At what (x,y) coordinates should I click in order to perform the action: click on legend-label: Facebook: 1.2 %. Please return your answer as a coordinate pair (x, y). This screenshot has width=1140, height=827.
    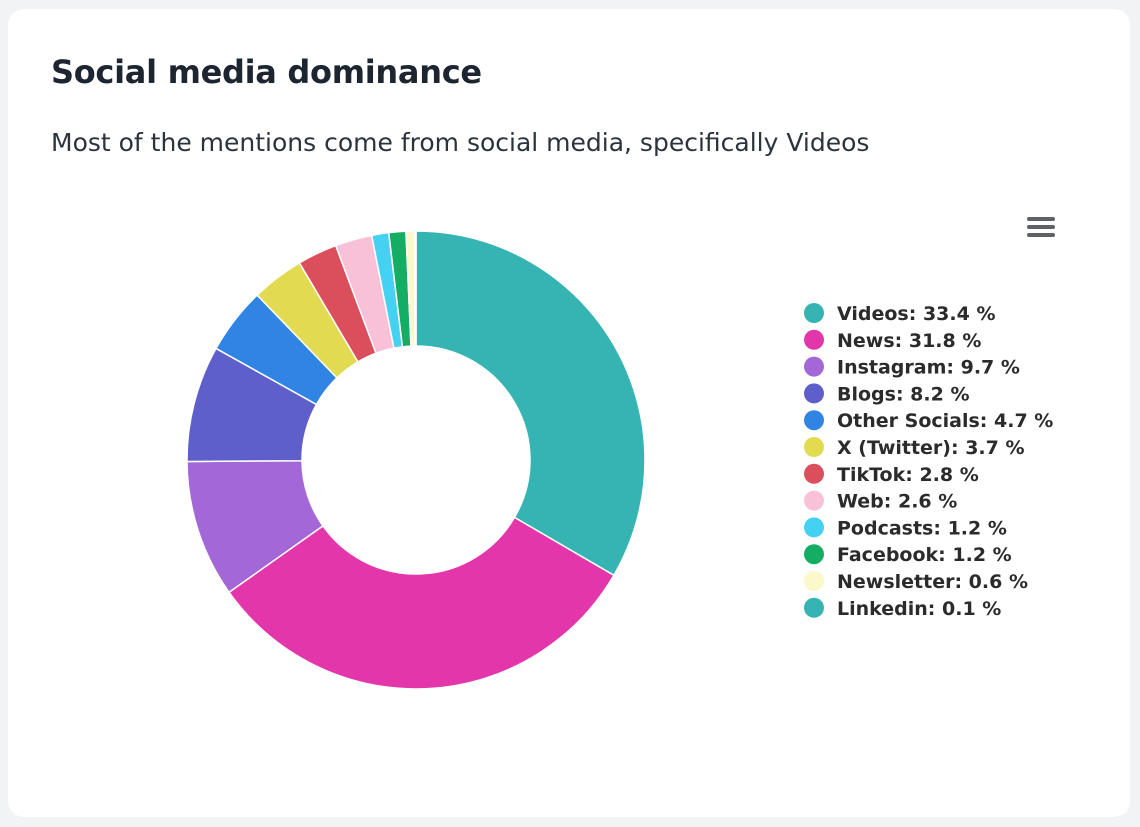
    Looking at the image, I should click on (924, 555).